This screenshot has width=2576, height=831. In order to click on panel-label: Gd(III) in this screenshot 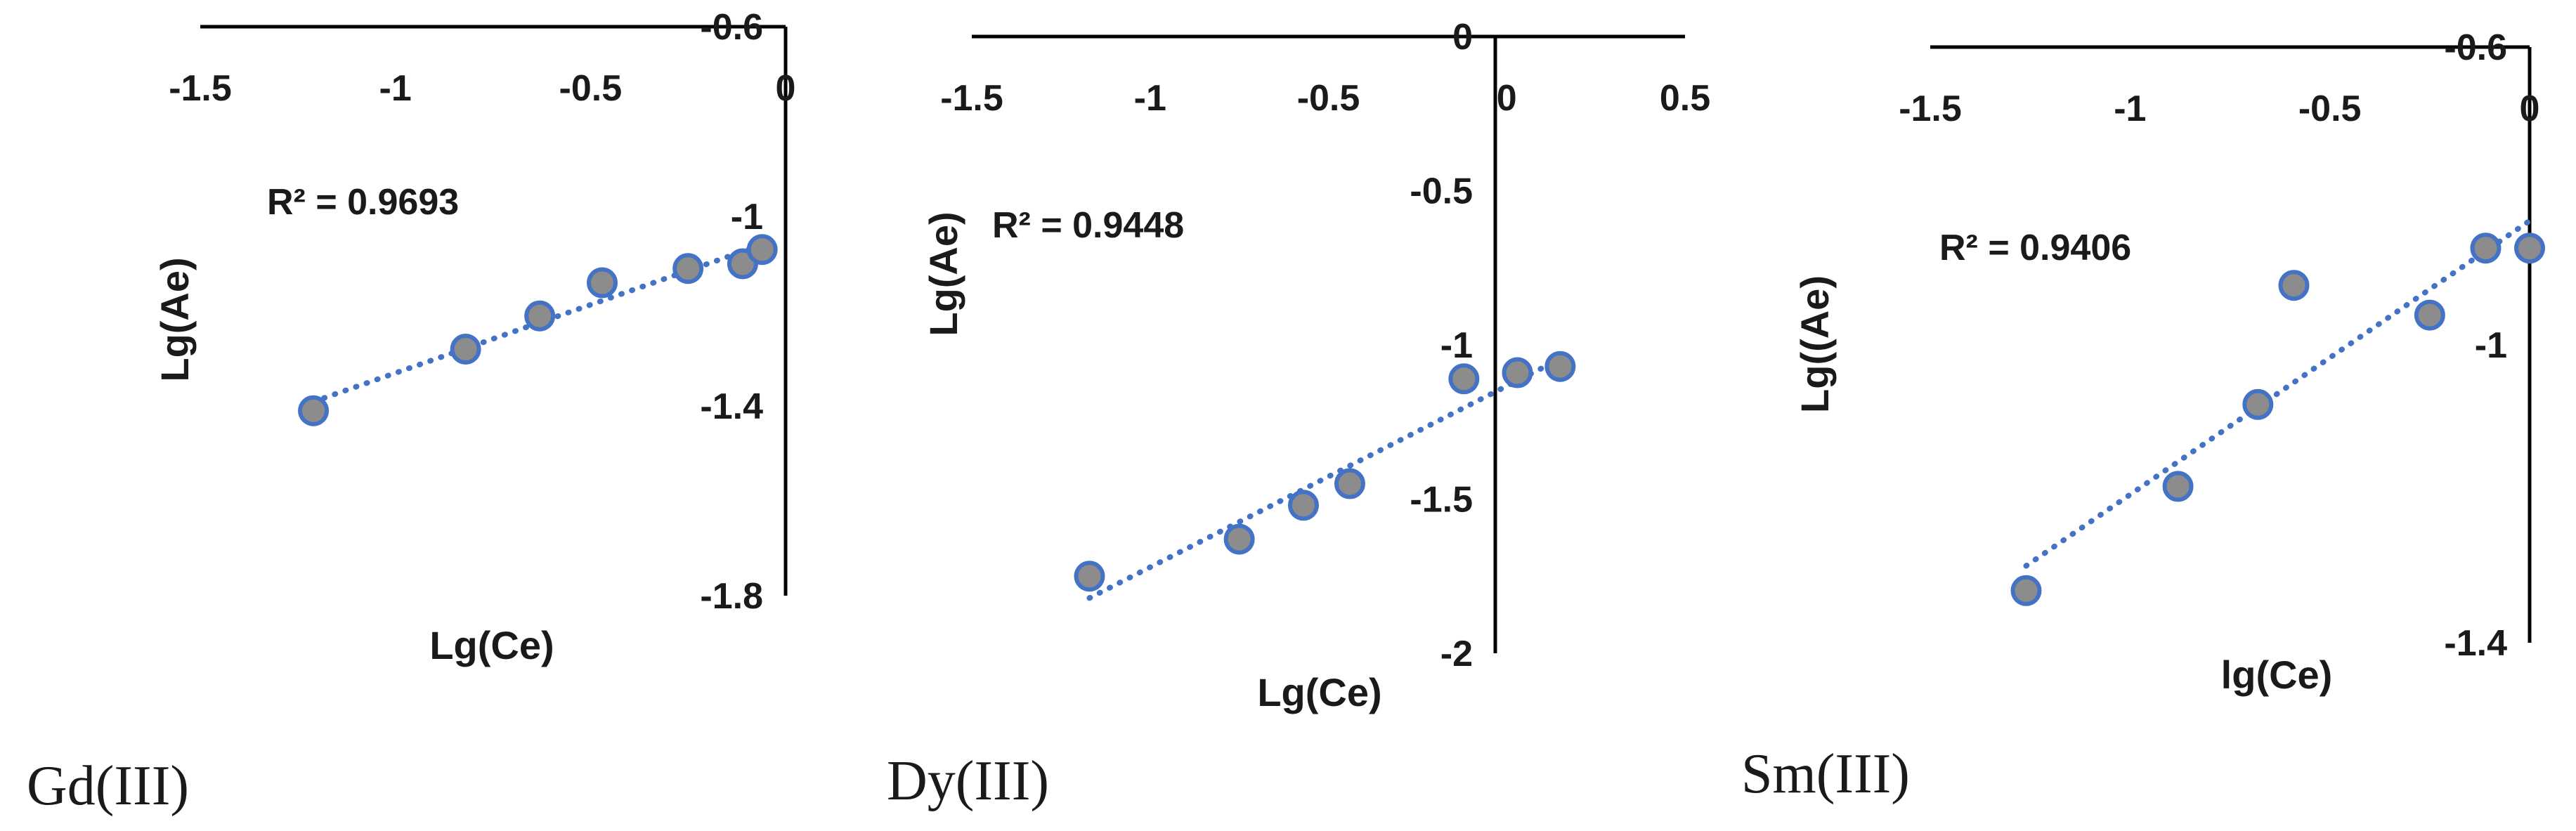, I will do `click(108, 786)`.